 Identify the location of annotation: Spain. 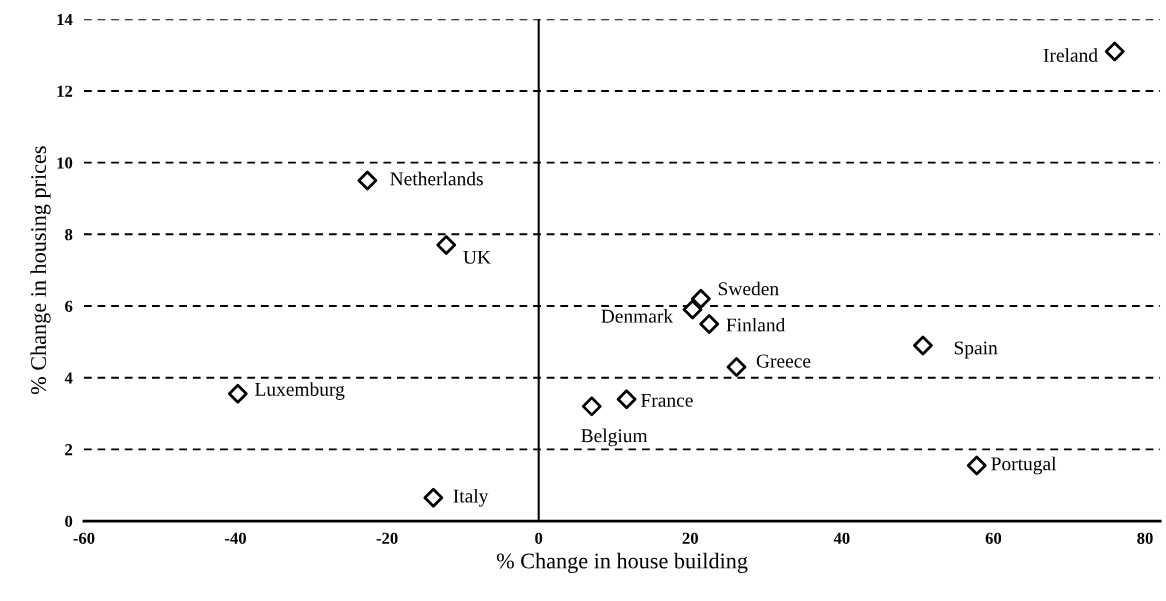
(976, 350).